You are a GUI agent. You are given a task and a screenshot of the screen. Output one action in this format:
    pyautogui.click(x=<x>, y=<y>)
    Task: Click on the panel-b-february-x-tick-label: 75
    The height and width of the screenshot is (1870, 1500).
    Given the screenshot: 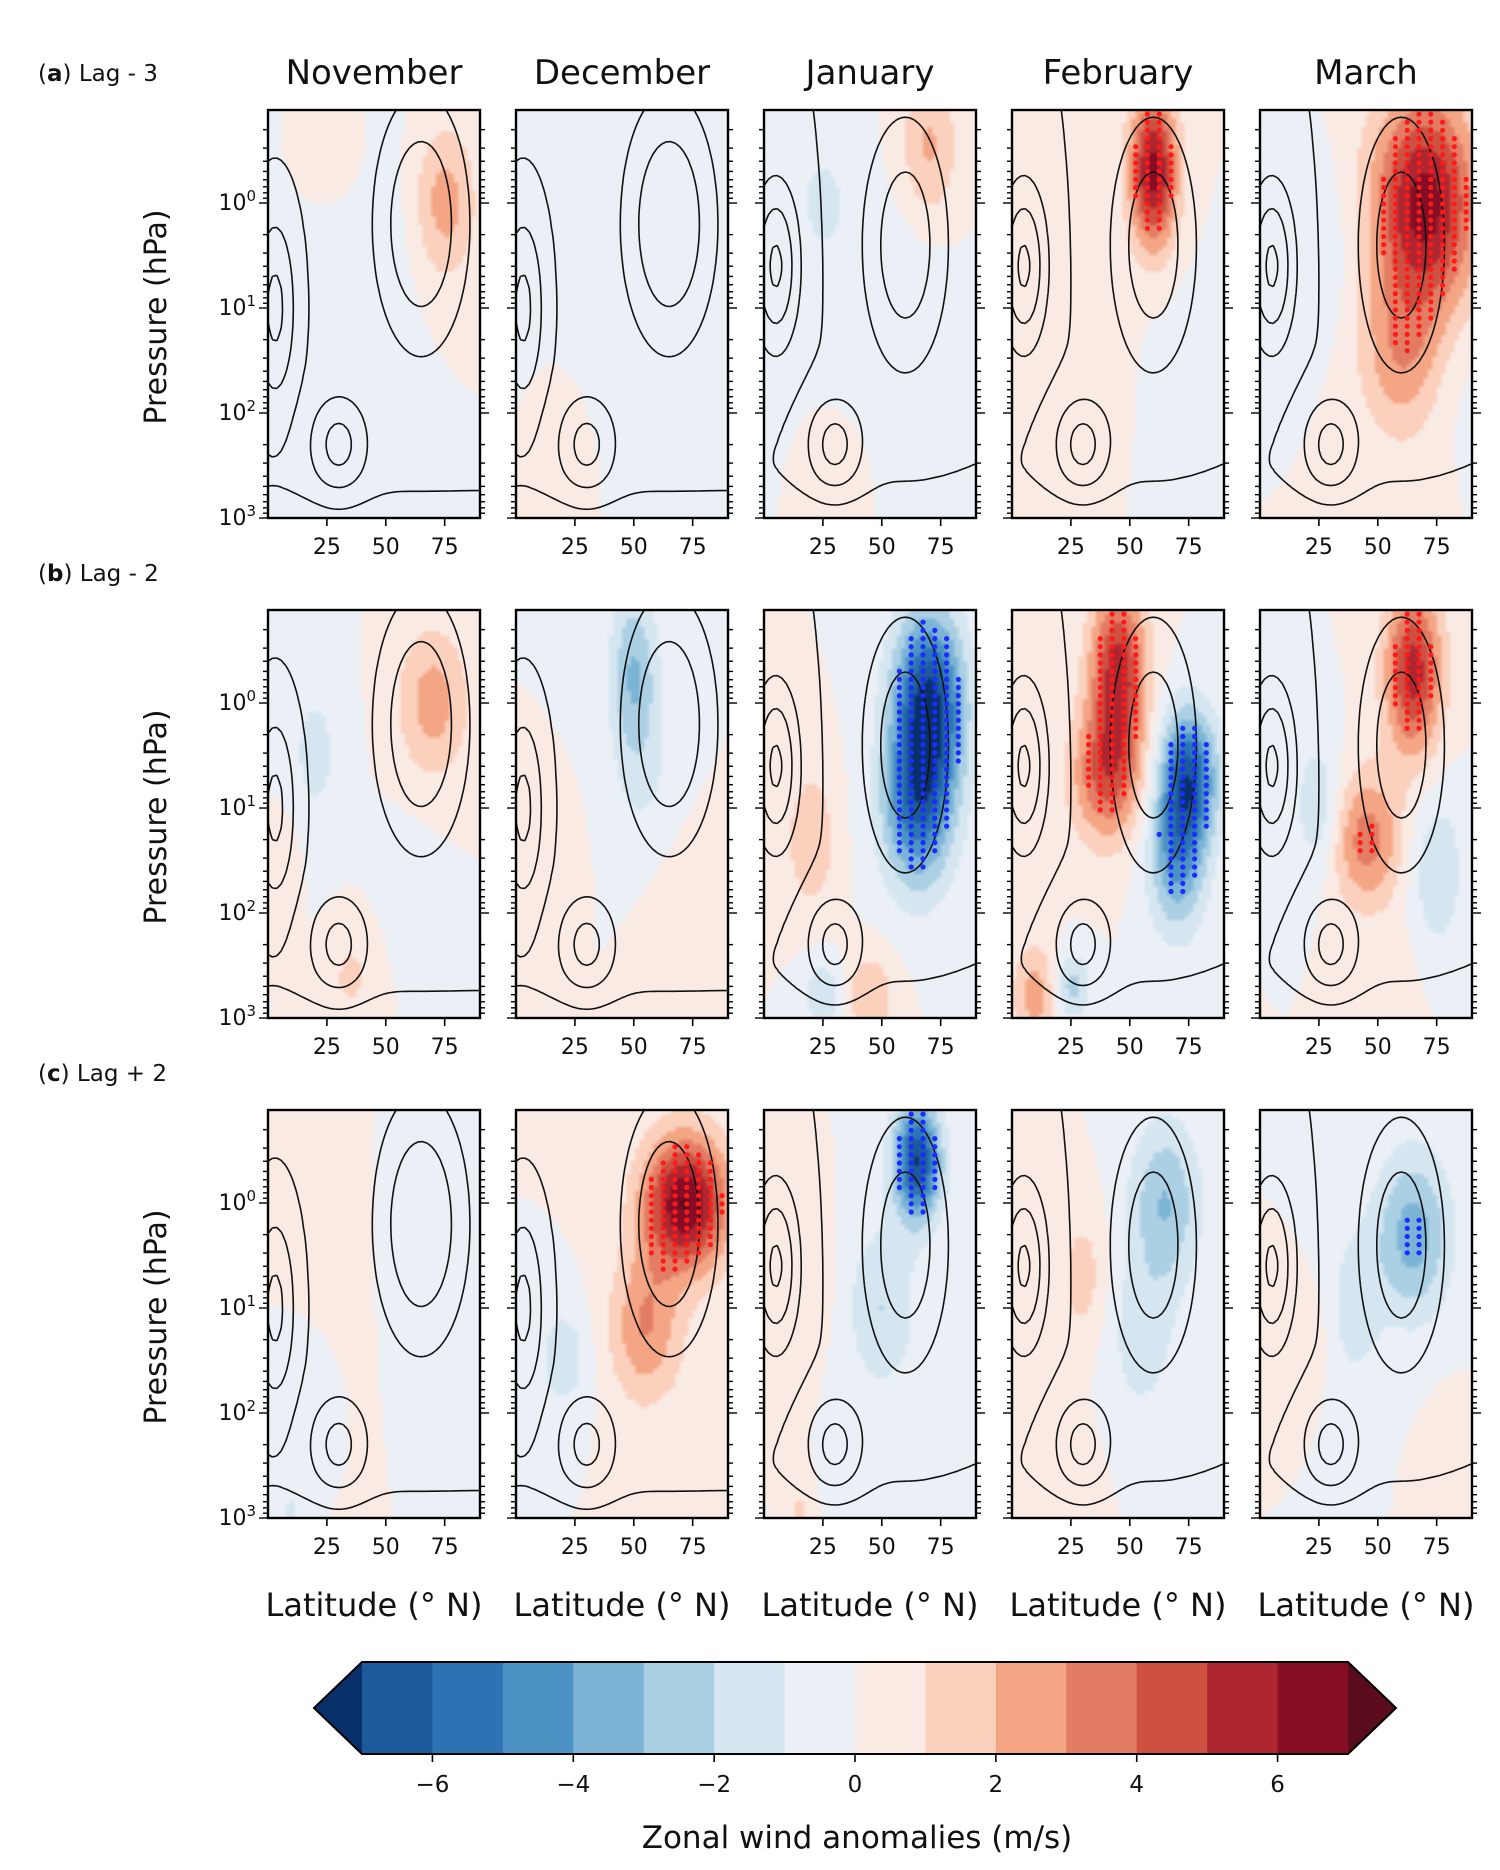 What is the action you would take?
    pyautogui.click(x=1189, y=1047)
    